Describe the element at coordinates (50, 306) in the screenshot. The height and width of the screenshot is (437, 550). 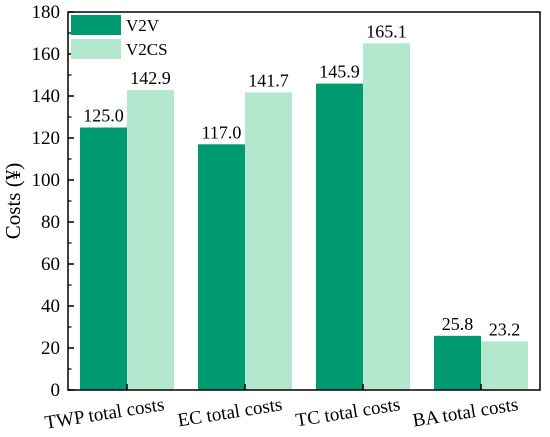
I see `y-tick-label: 40` at that location.